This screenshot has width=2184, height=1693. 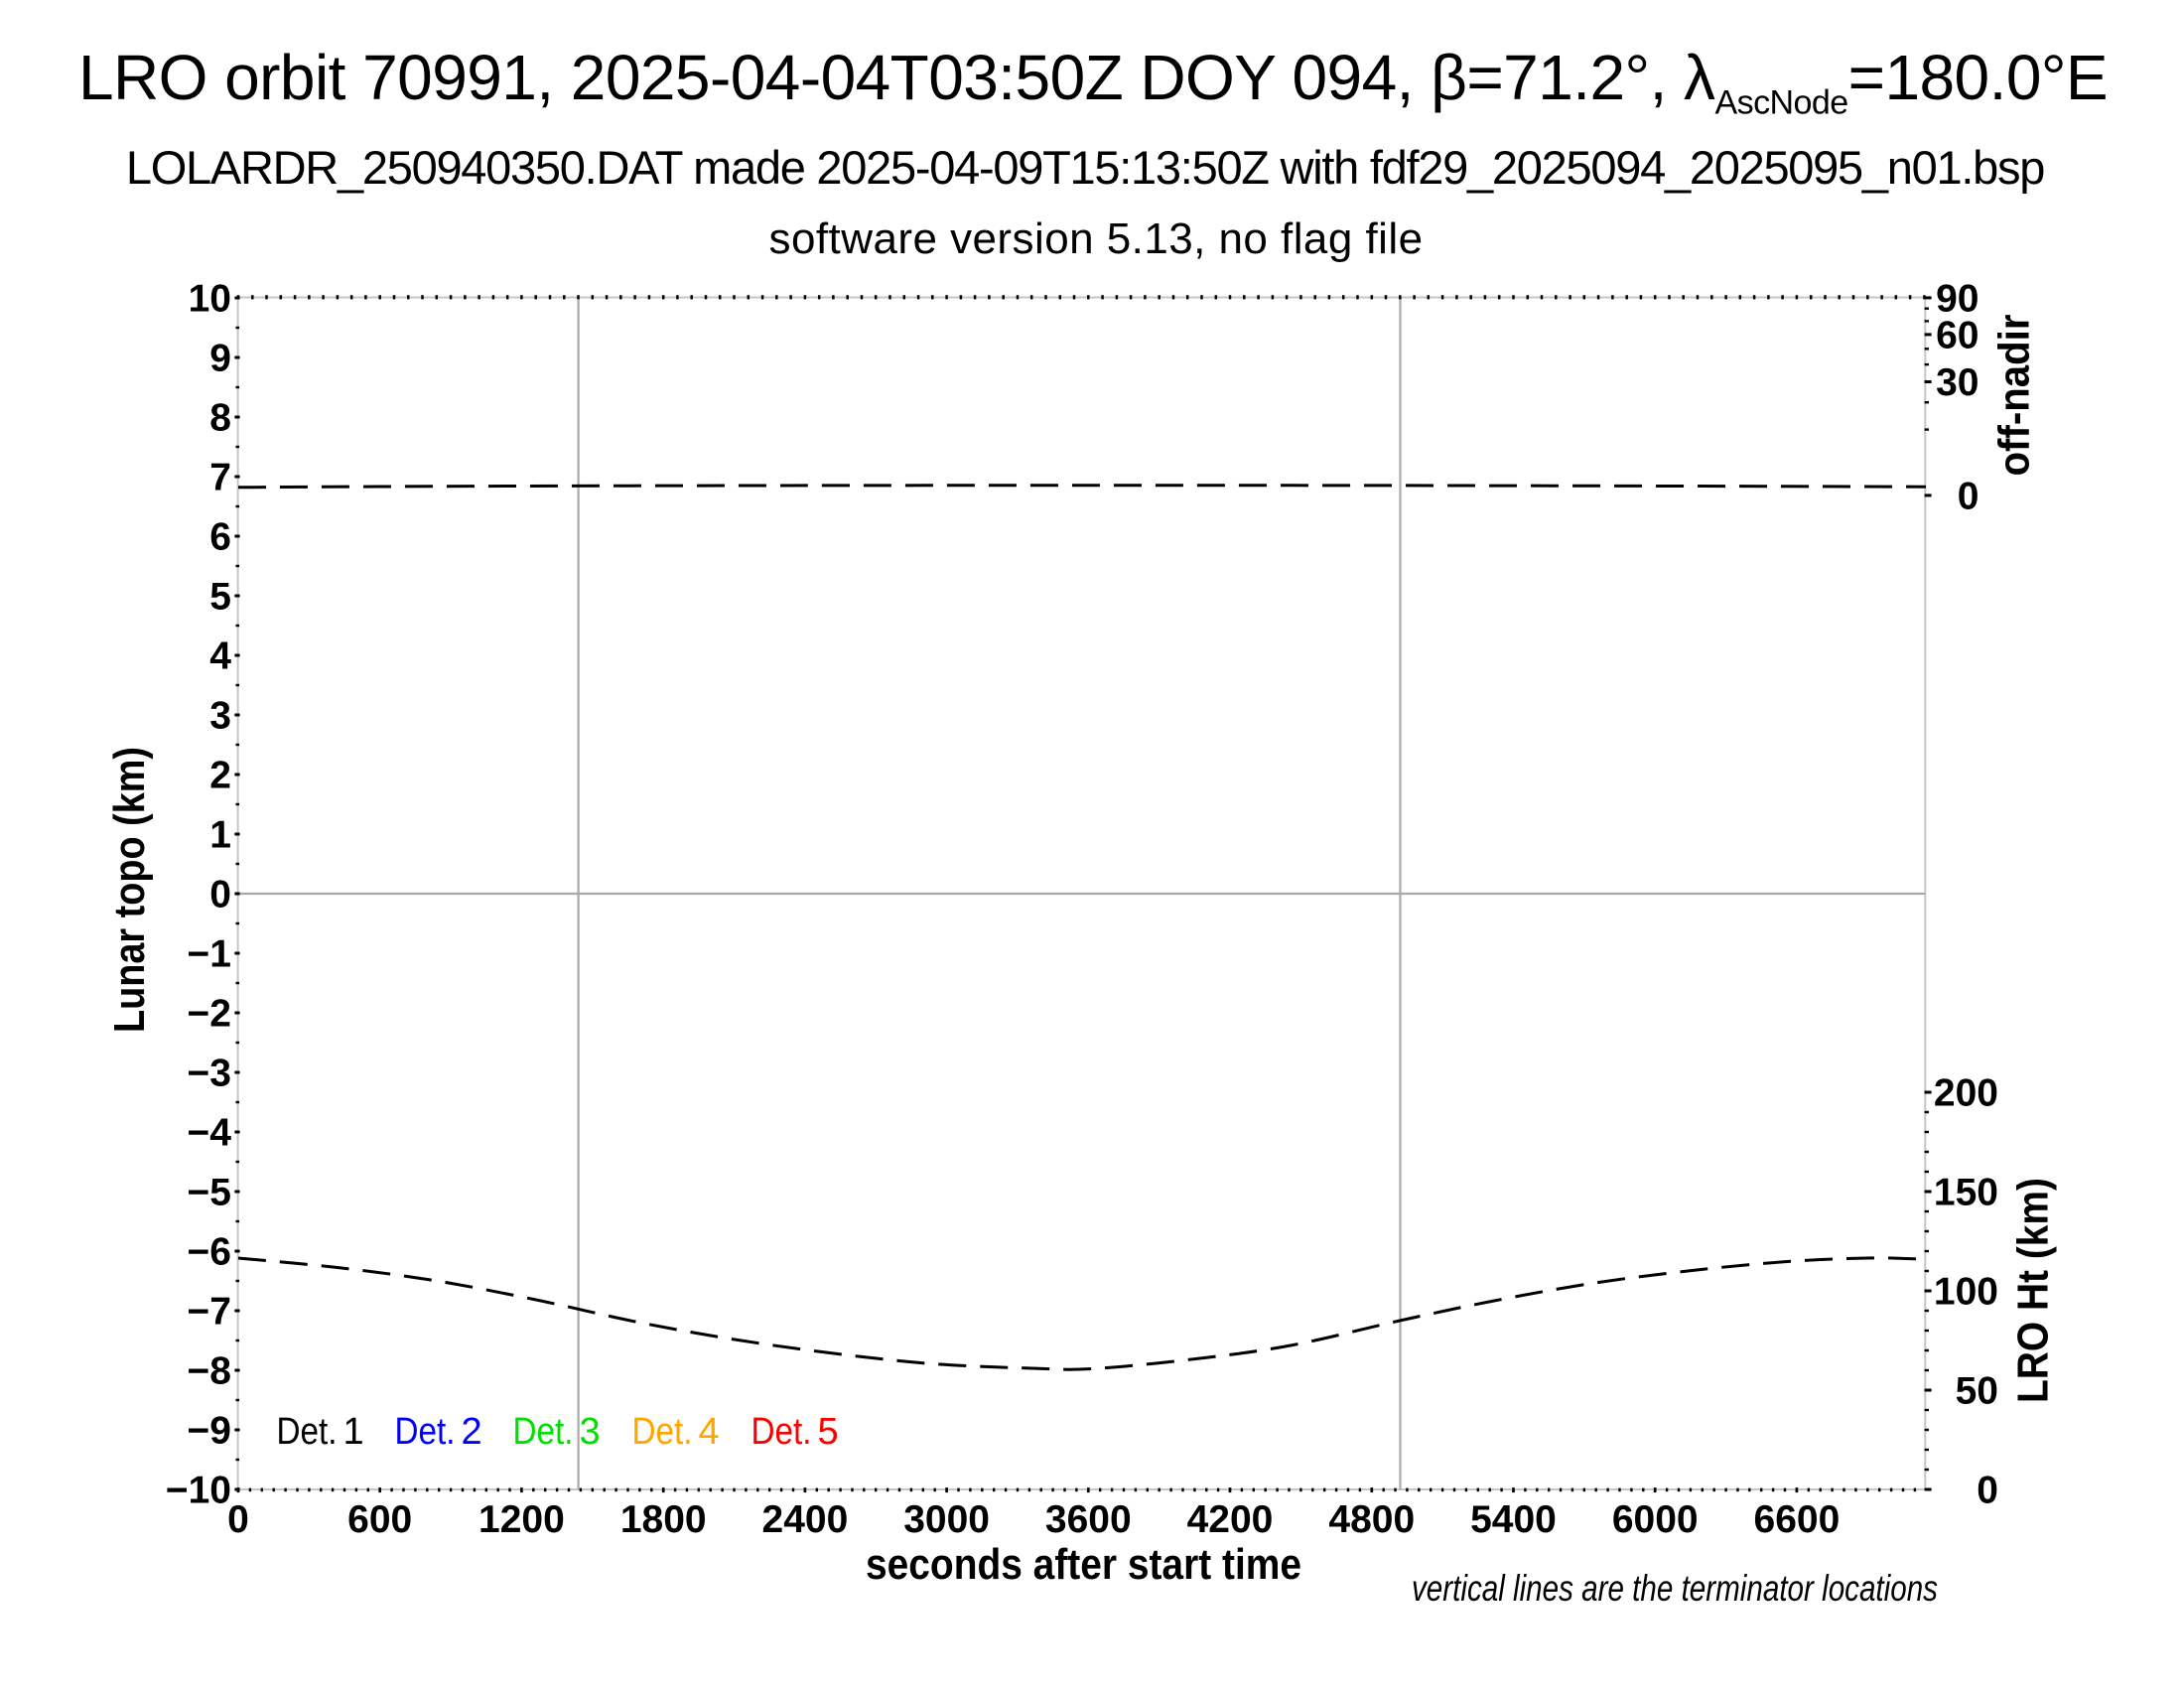 I want to click on svg-text:Det.3: Det. 3, so click(x=557, y=1432).